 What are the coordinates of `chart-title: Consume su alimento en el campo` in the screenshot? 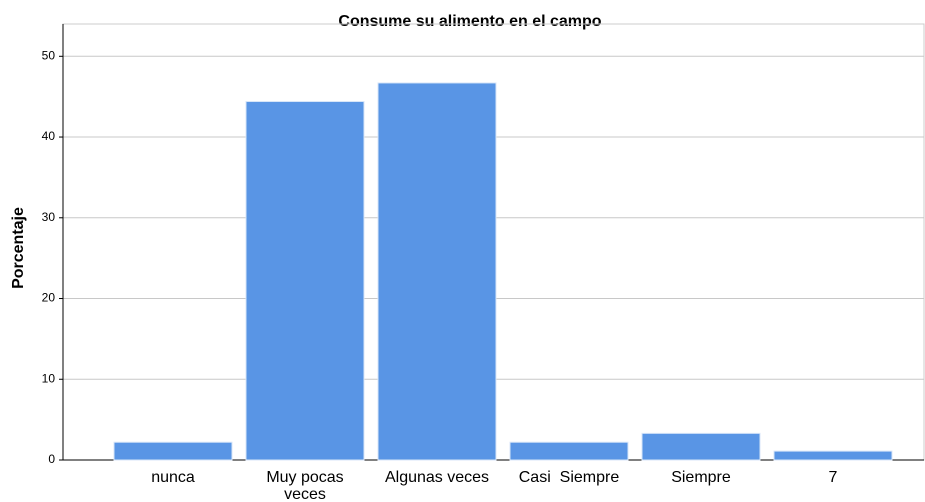 It's located at (469, 21).